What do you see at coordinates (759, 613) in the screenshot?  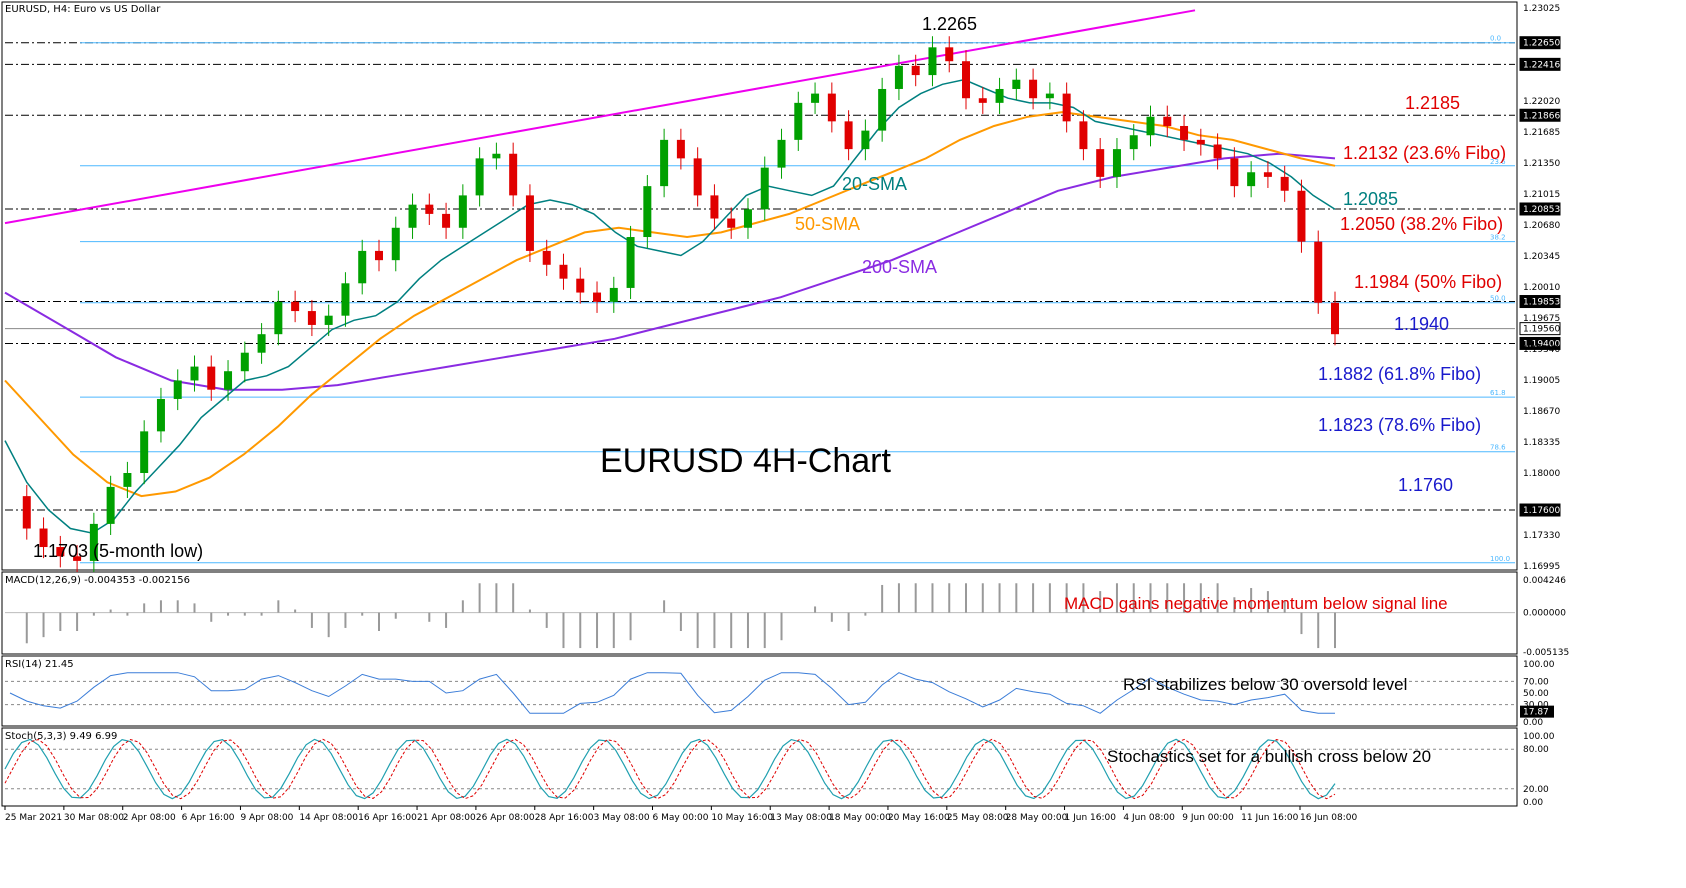 I see `macd-panel-frame` at bounding box center [759, 613].